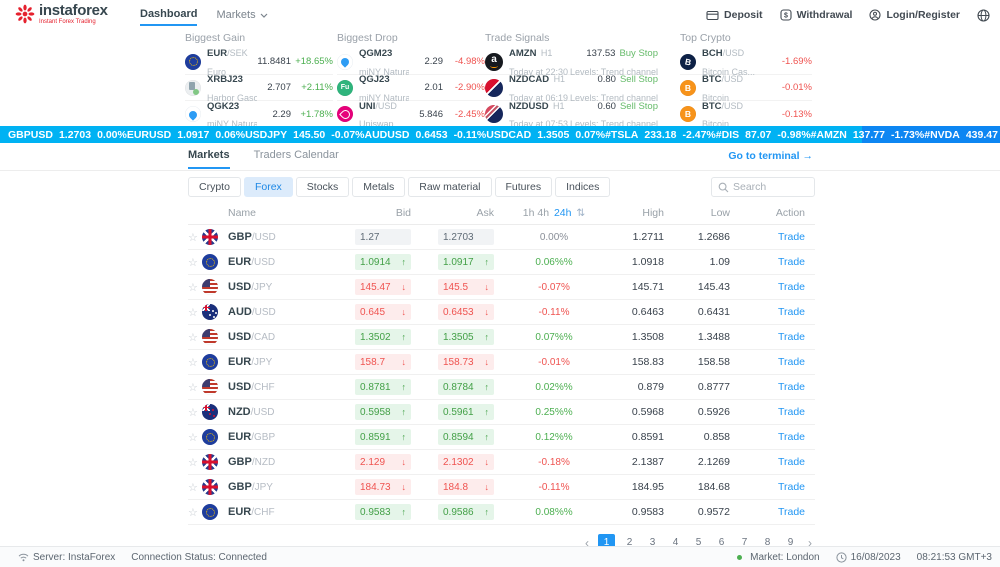  Describe the element at coordinates (73, 10) in the screenshot. I see `brand-name: instaforex` at that location.